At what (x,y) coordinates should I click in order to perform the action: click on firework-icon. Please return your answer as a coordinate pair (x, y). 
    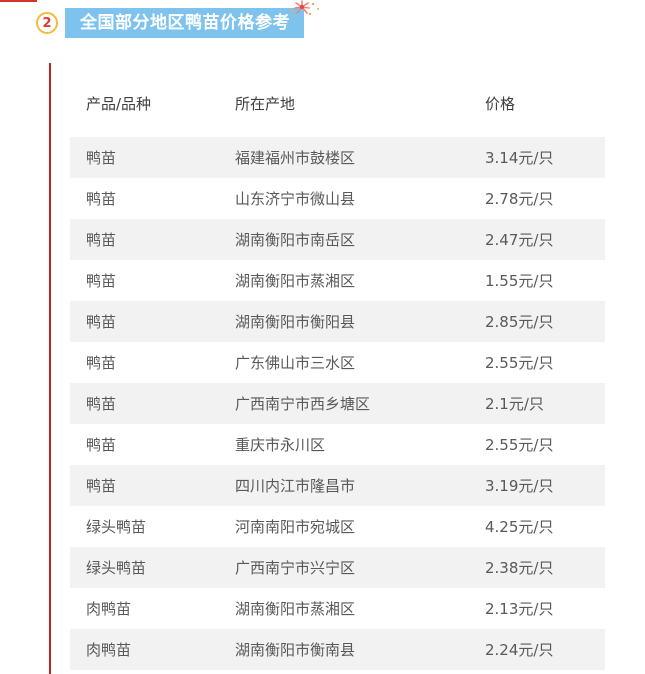
    Looking at the image, I should click on (302, 11).